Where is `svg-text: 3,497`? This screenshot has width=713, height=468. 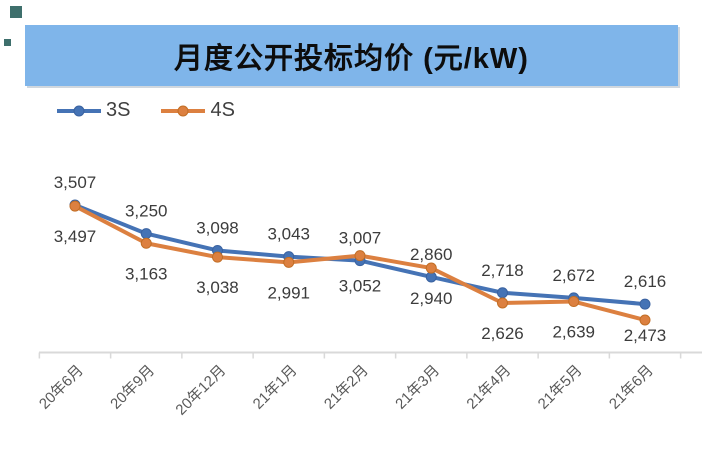
svg-text: 3,497 is located at coordinates (75, 236).